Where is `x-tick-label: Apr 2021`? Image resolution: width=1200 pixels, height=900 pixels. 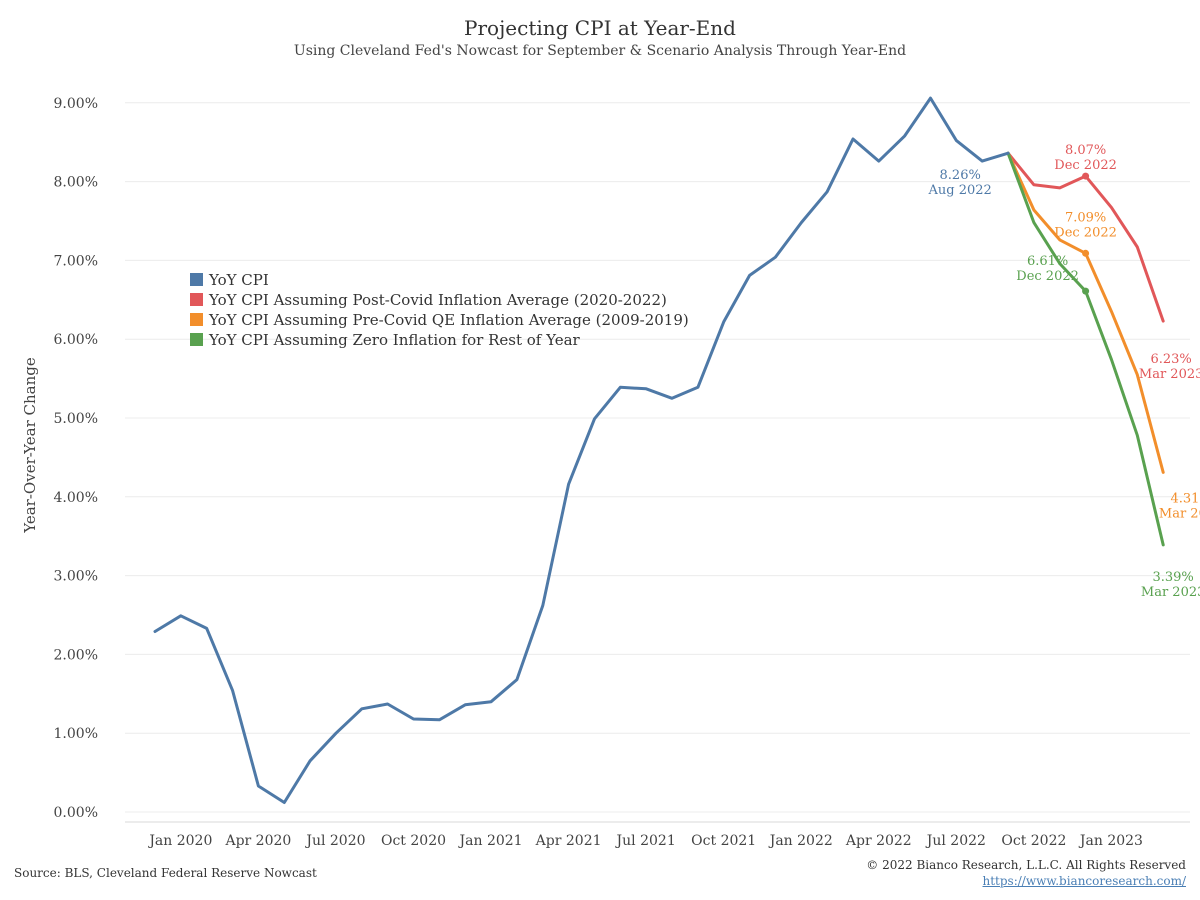 x-tick-label: Apr 2021 is located at coordinates (568, 841).